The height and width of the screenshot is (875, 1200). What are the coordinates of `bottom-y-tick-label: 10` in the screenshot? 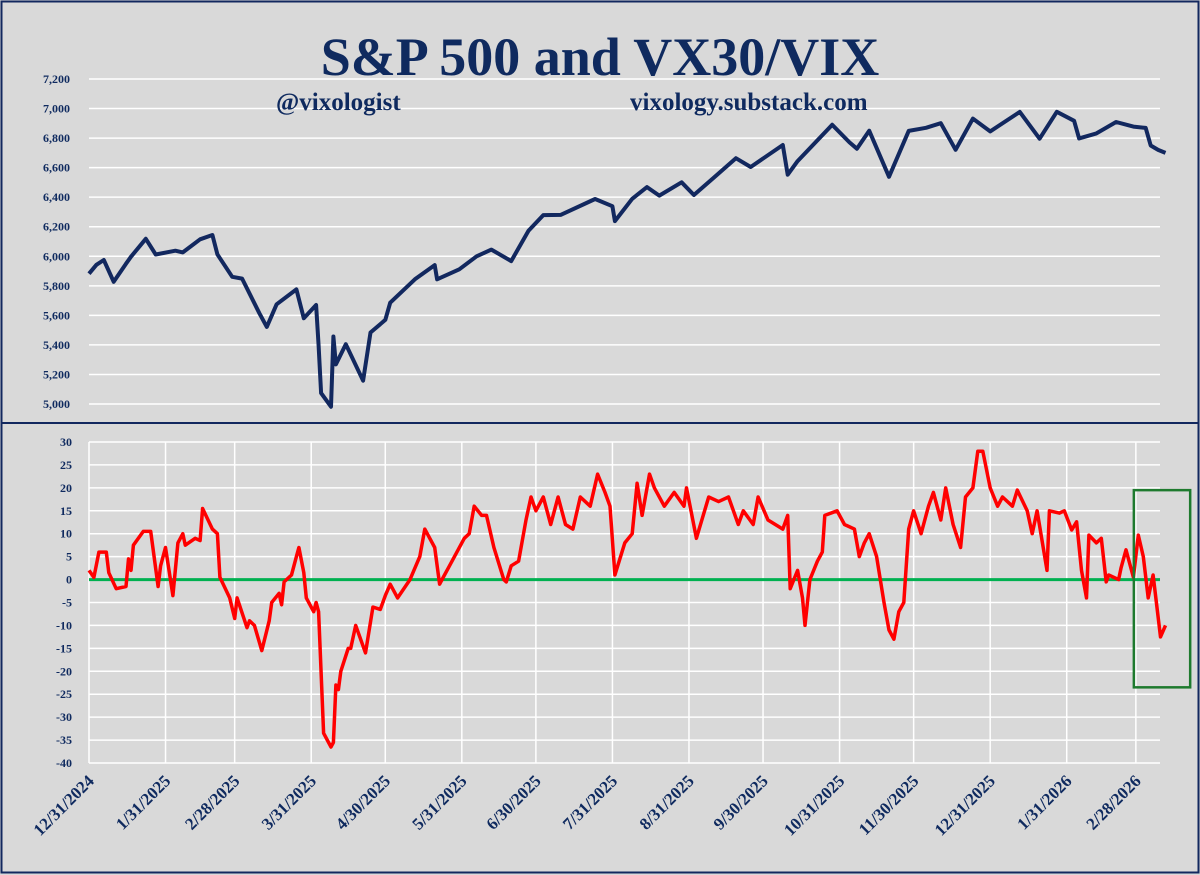 It's located at (66, 534).